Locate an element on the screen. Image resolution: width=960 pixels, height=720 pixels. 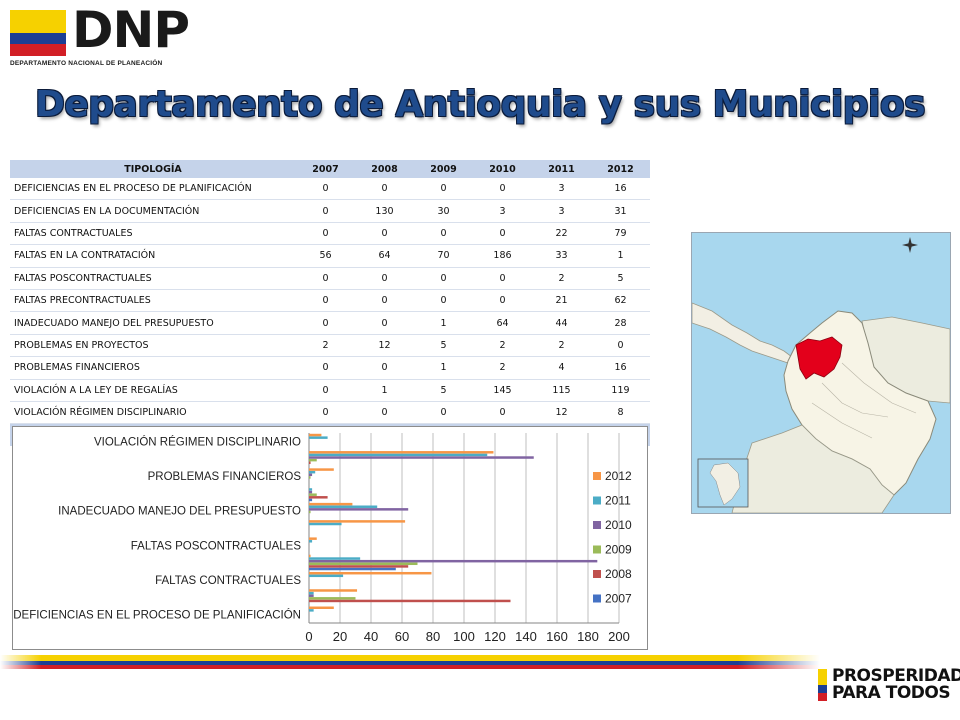
table-cell: 186 is located at coordinates (502, 256).